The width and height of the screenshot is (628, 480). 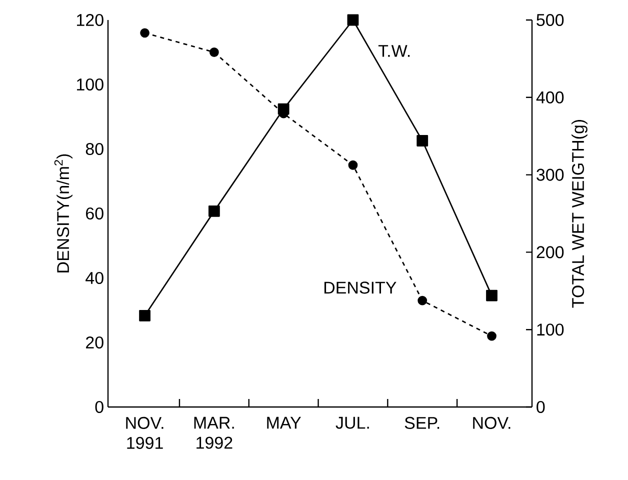 I want to click on series-label: DENSITY, so click(x=360, y=288).